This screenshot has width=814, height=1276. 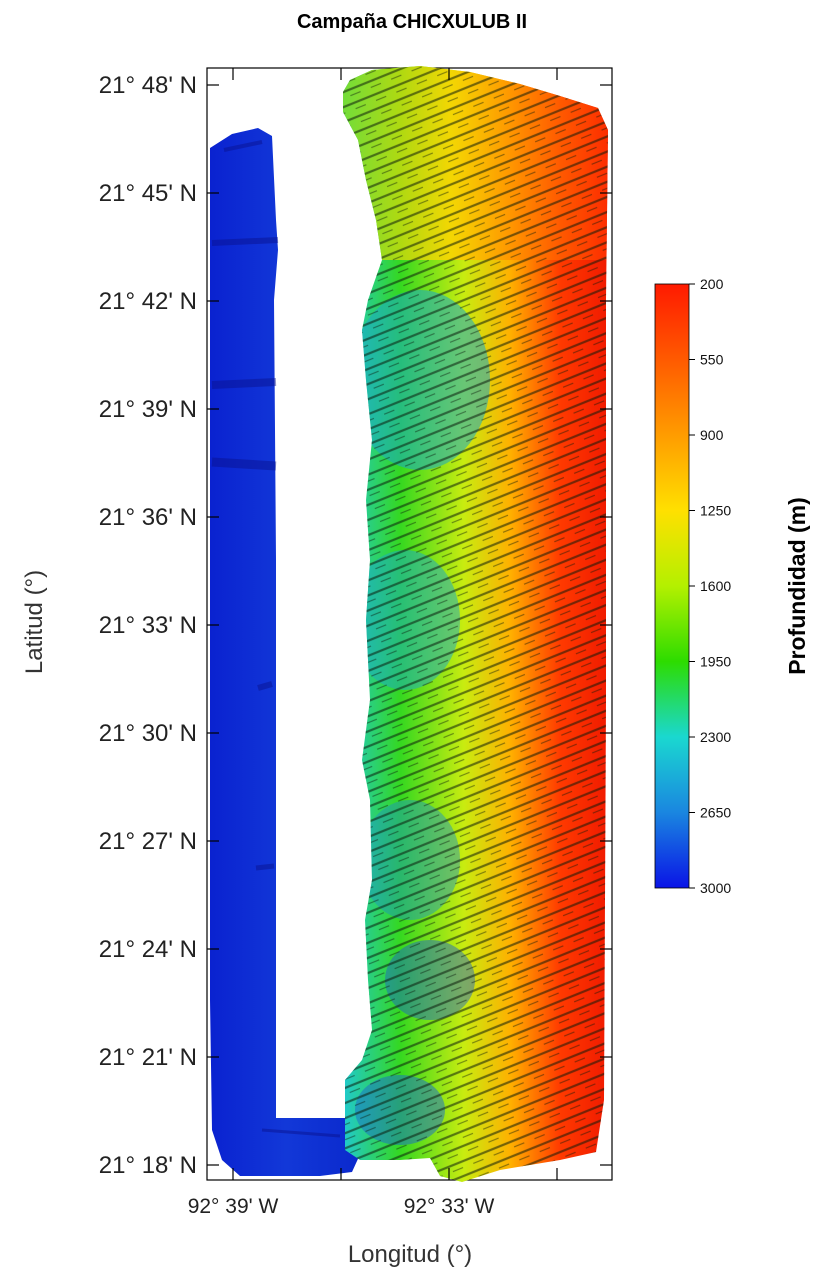 I want to click on map-title: Campaña CHICXULUB II, so click(x=412, y=22).